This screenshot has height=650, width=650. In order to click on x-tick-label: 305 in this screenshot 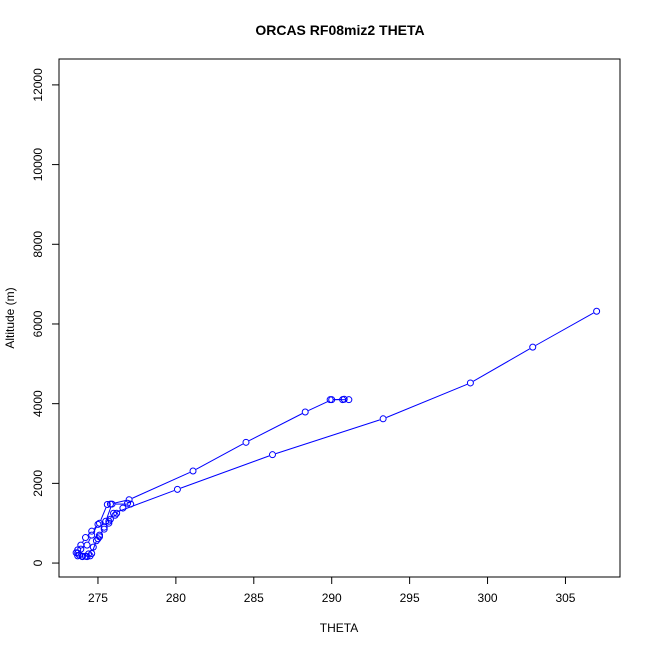, I will do `click(565, 598)`.